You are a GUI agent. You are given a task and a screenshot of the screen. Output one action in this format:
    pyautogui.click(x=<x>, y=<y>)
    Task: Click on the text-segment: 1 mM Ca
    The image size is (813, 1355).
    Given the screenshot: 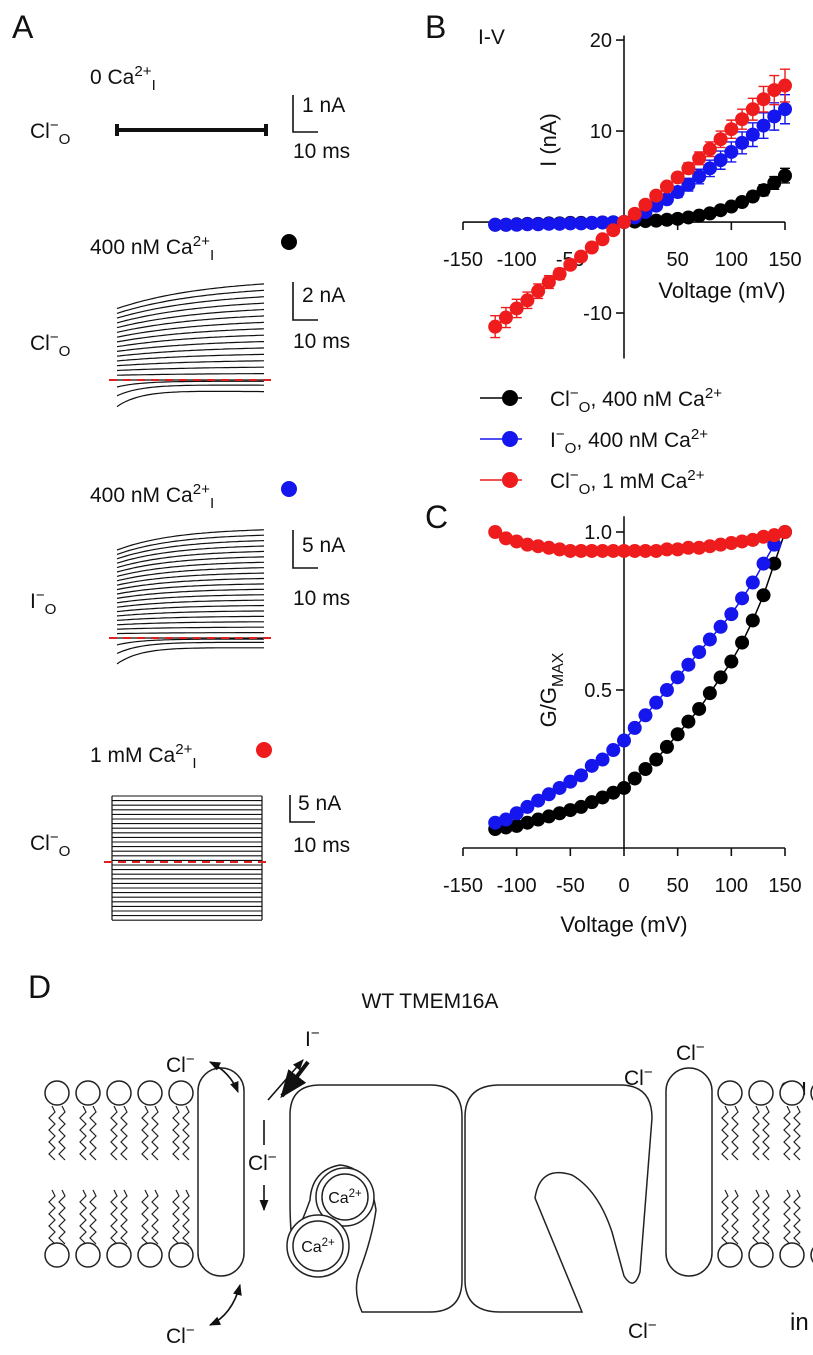 What is the action you would take?
    pyautogui.click(x=133, y=755)
    